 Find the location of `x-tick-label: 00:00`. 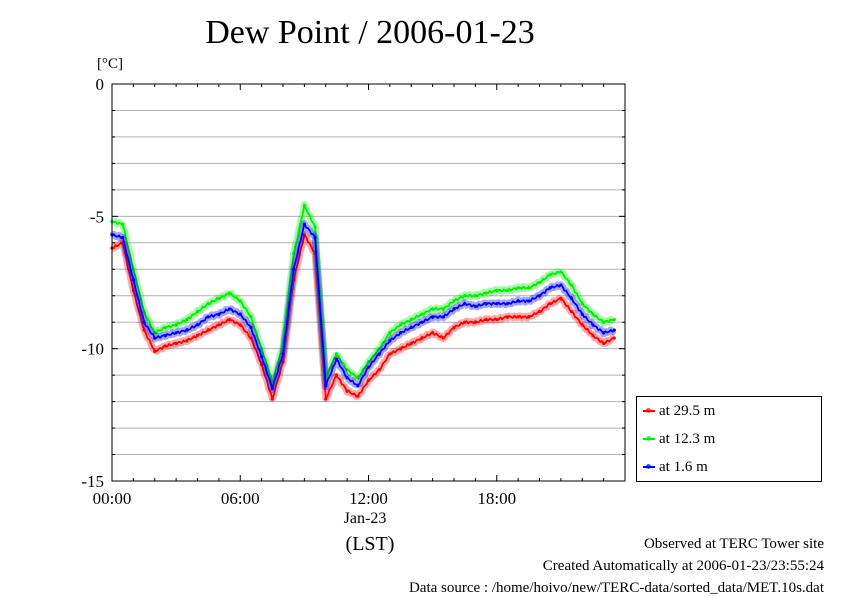

x-tick-label: 00:00 is located at coordinates (112, 498).